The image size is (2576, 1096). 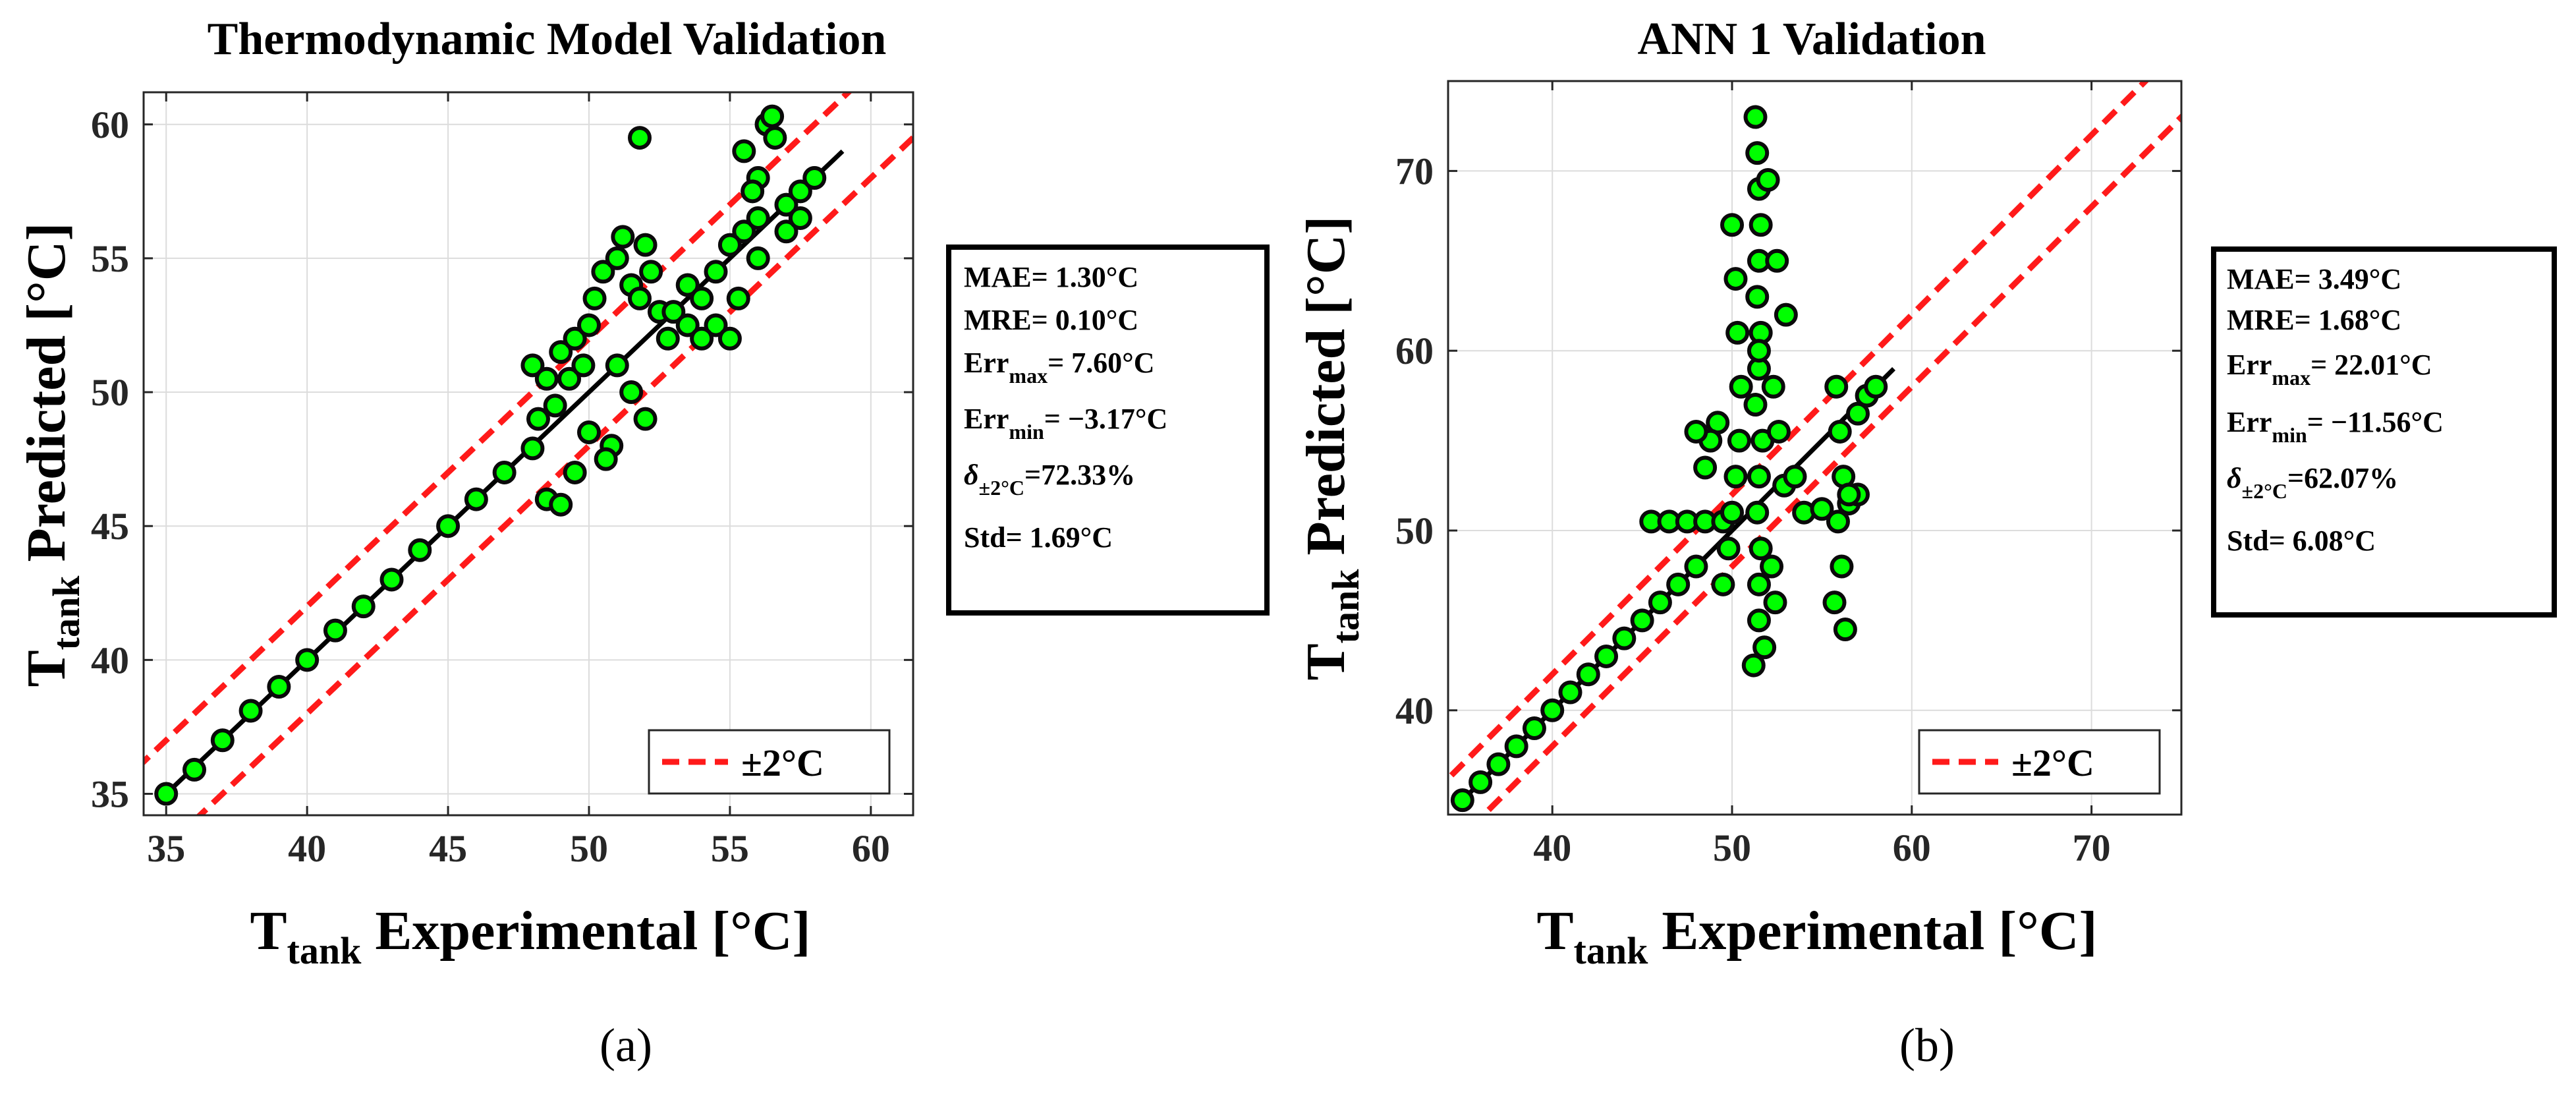 I want to click on stat-mae: MAE= 3.49°C, so click(x=2314, y=279).